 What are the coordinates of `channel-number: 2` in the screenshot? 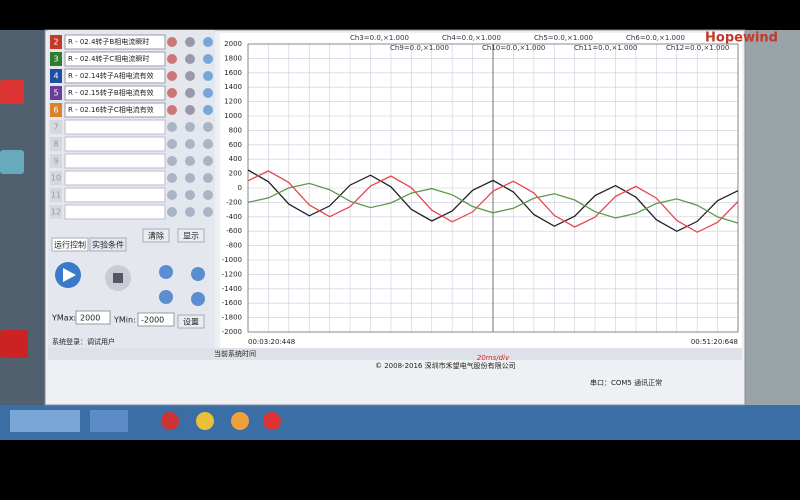 It's located at (55, 42).